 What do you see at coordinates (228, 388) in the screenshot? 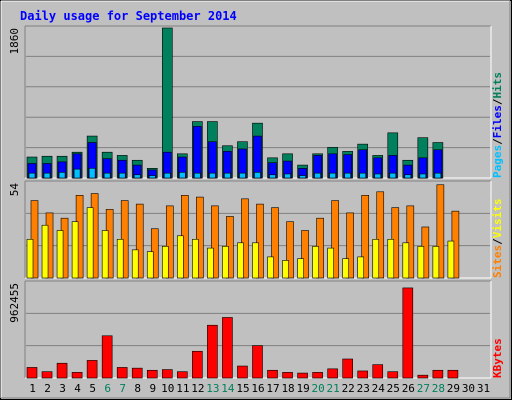
I see `x-tick-label: 14` at bounding box center [228, 388].